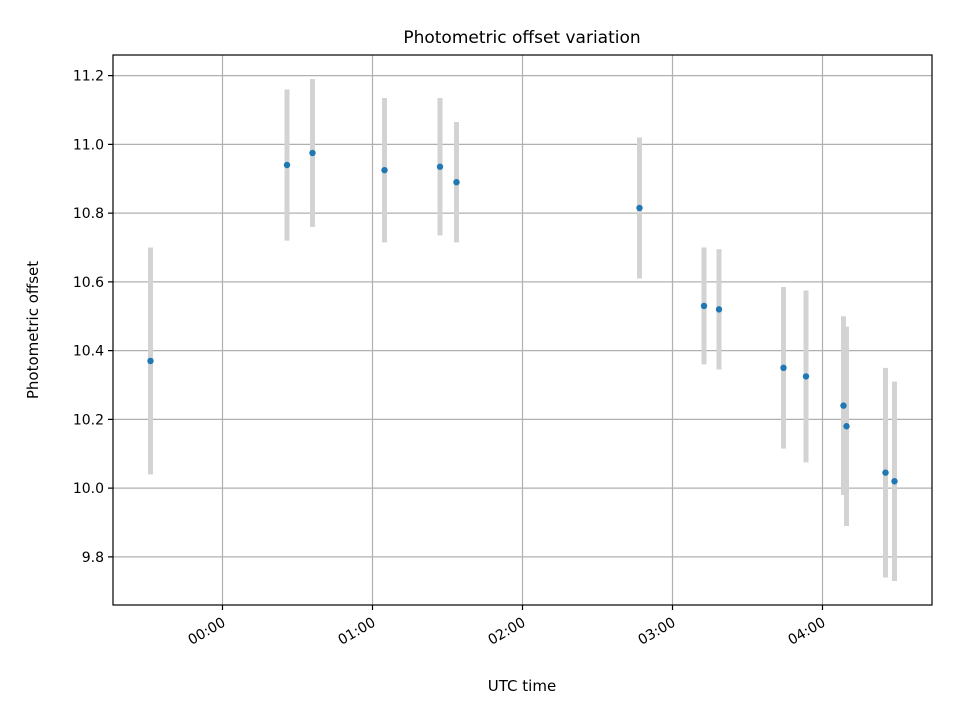 The width and height of the screenshot is (960, 720). What do you see at coordinates (88, 420) in the screenshot?
I see `y-tick-label: 10.2` at bounding box center [88, 420].